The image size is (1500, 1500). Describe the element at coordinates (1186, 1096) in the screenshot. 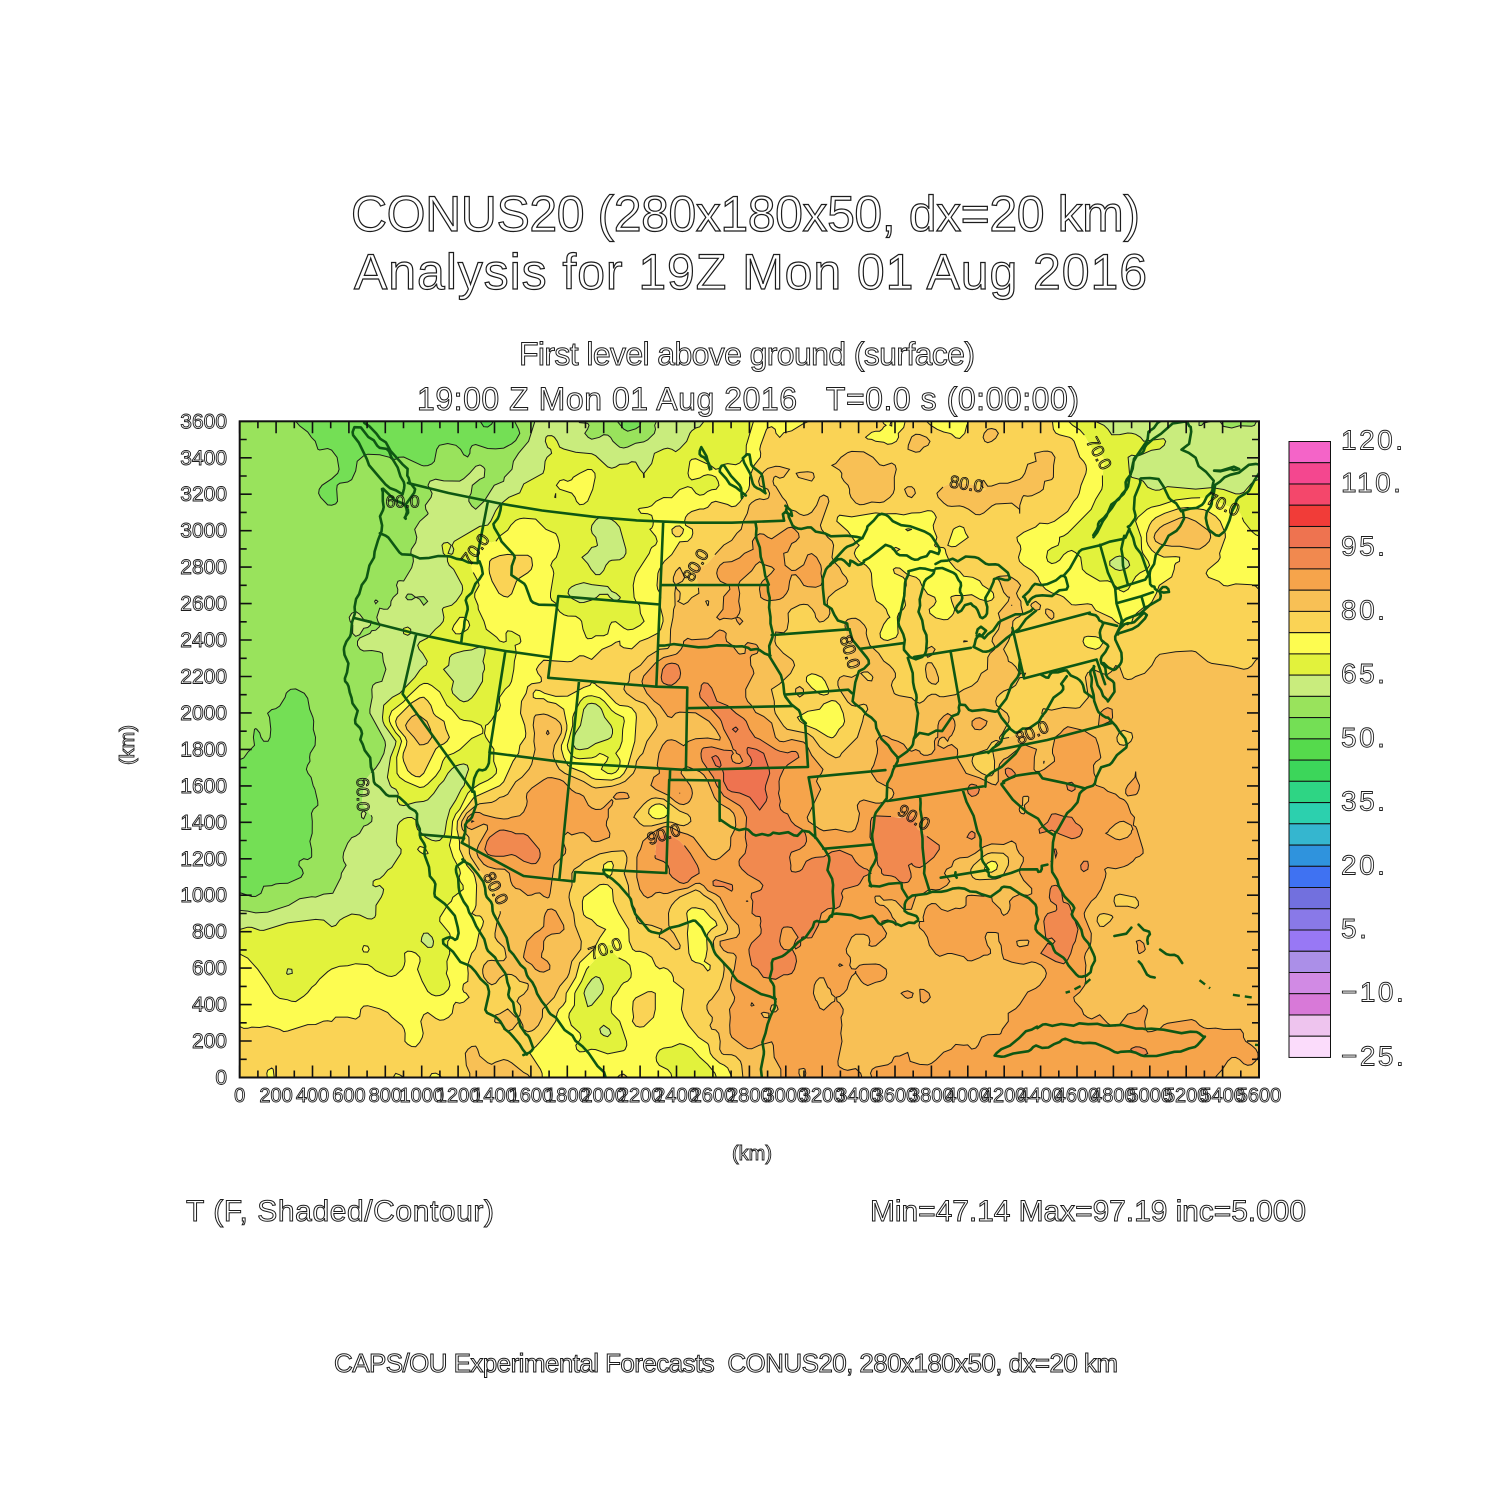

I see `svg-text: 5200` at that location.